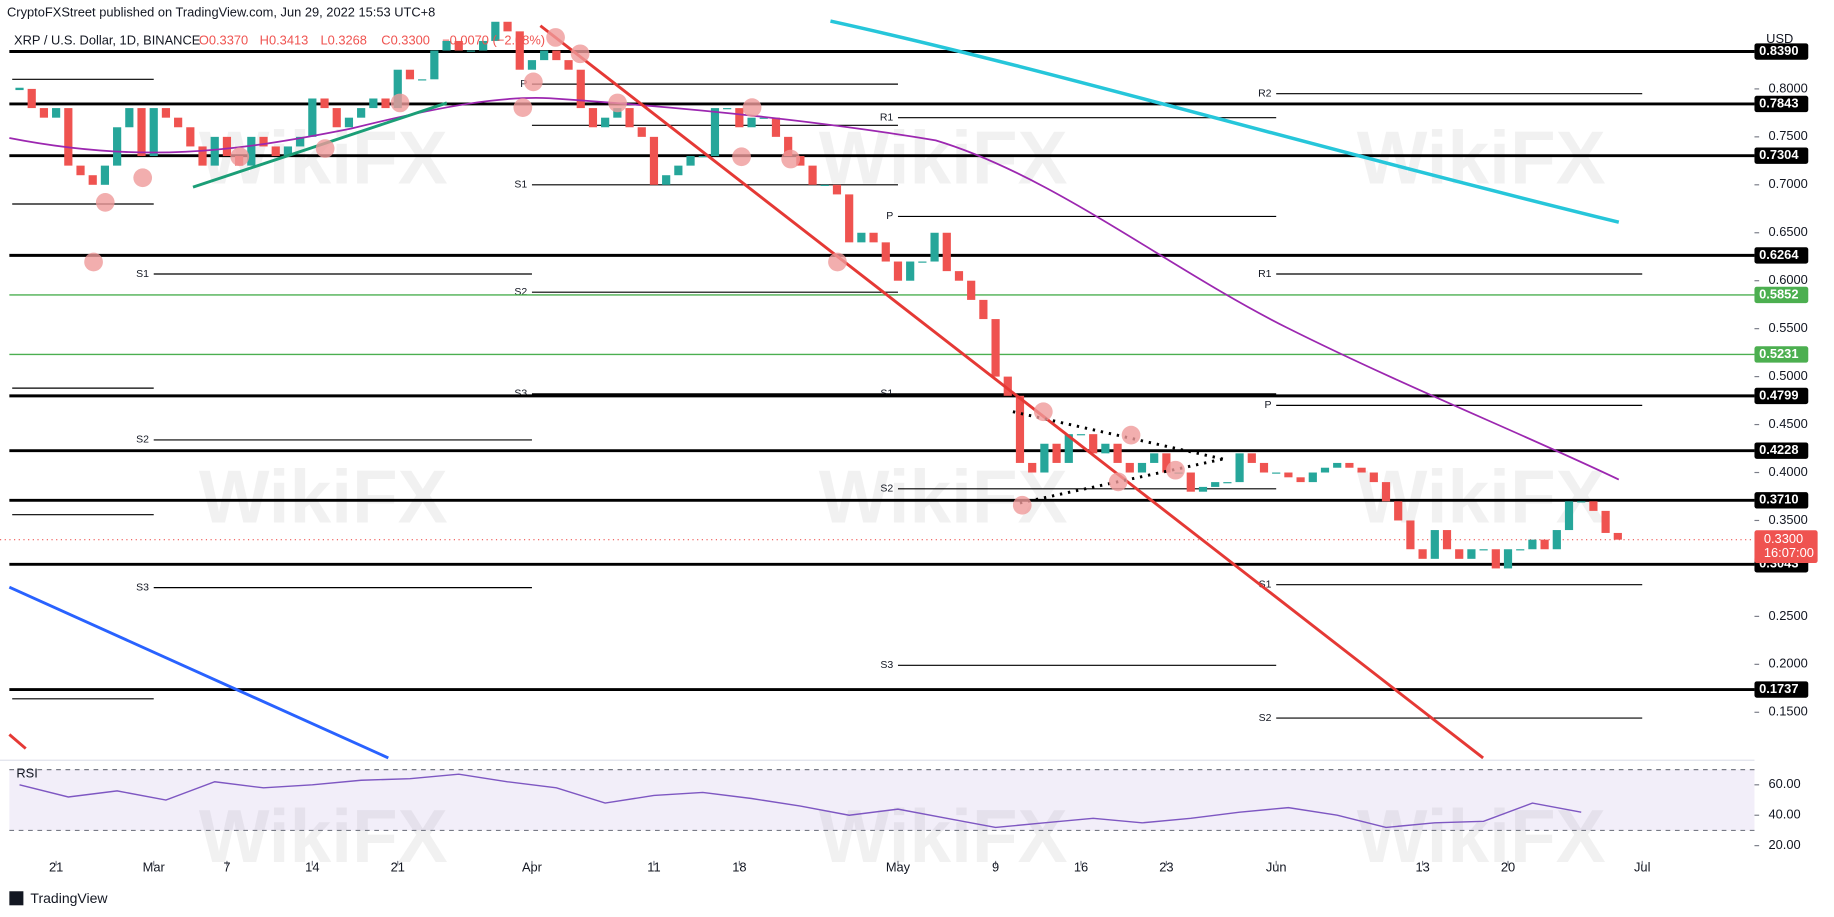 The width and height of the screenshot is (1834, 917). I want to click on pivot-label: S2, so click(142, 440).